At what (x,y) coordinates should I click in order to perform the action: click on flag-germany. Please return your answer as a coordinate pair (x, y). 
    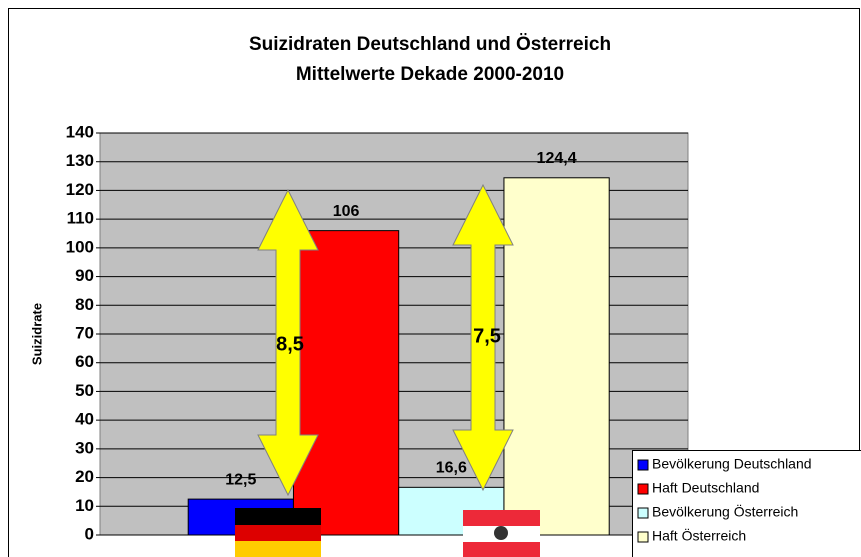
    Looking at the image, I should click on (278, 532).